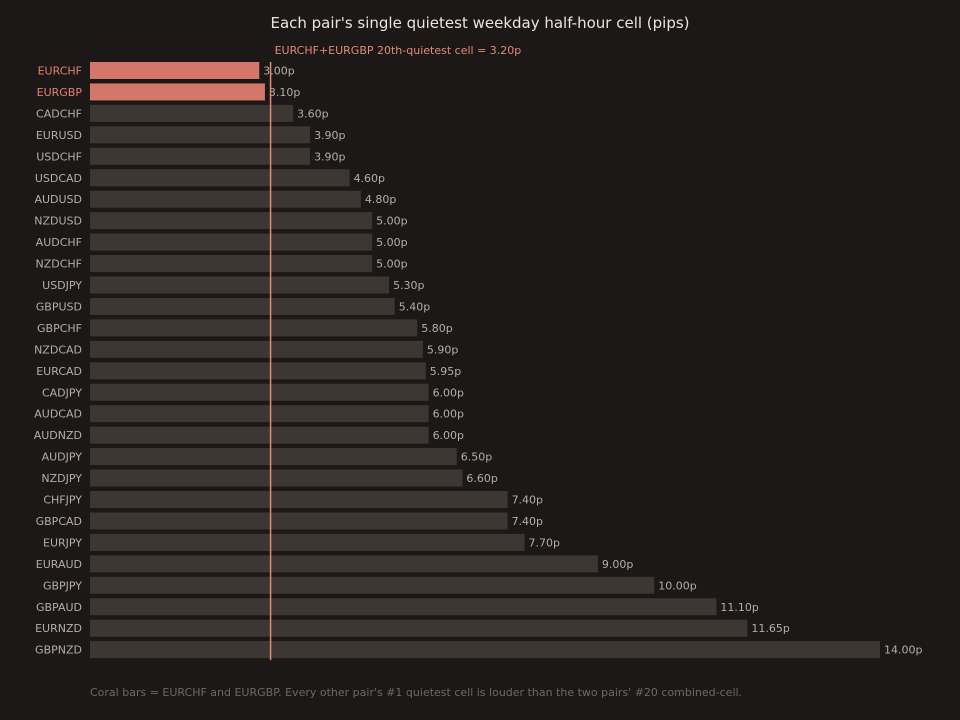 Image resolution: width=960 pixels, height=720 pixels. What do you see at coordinates (58, 628) in the screenshot?
I see `category-label-eurnzd: EURNZD` at bounding box center [58, 628].